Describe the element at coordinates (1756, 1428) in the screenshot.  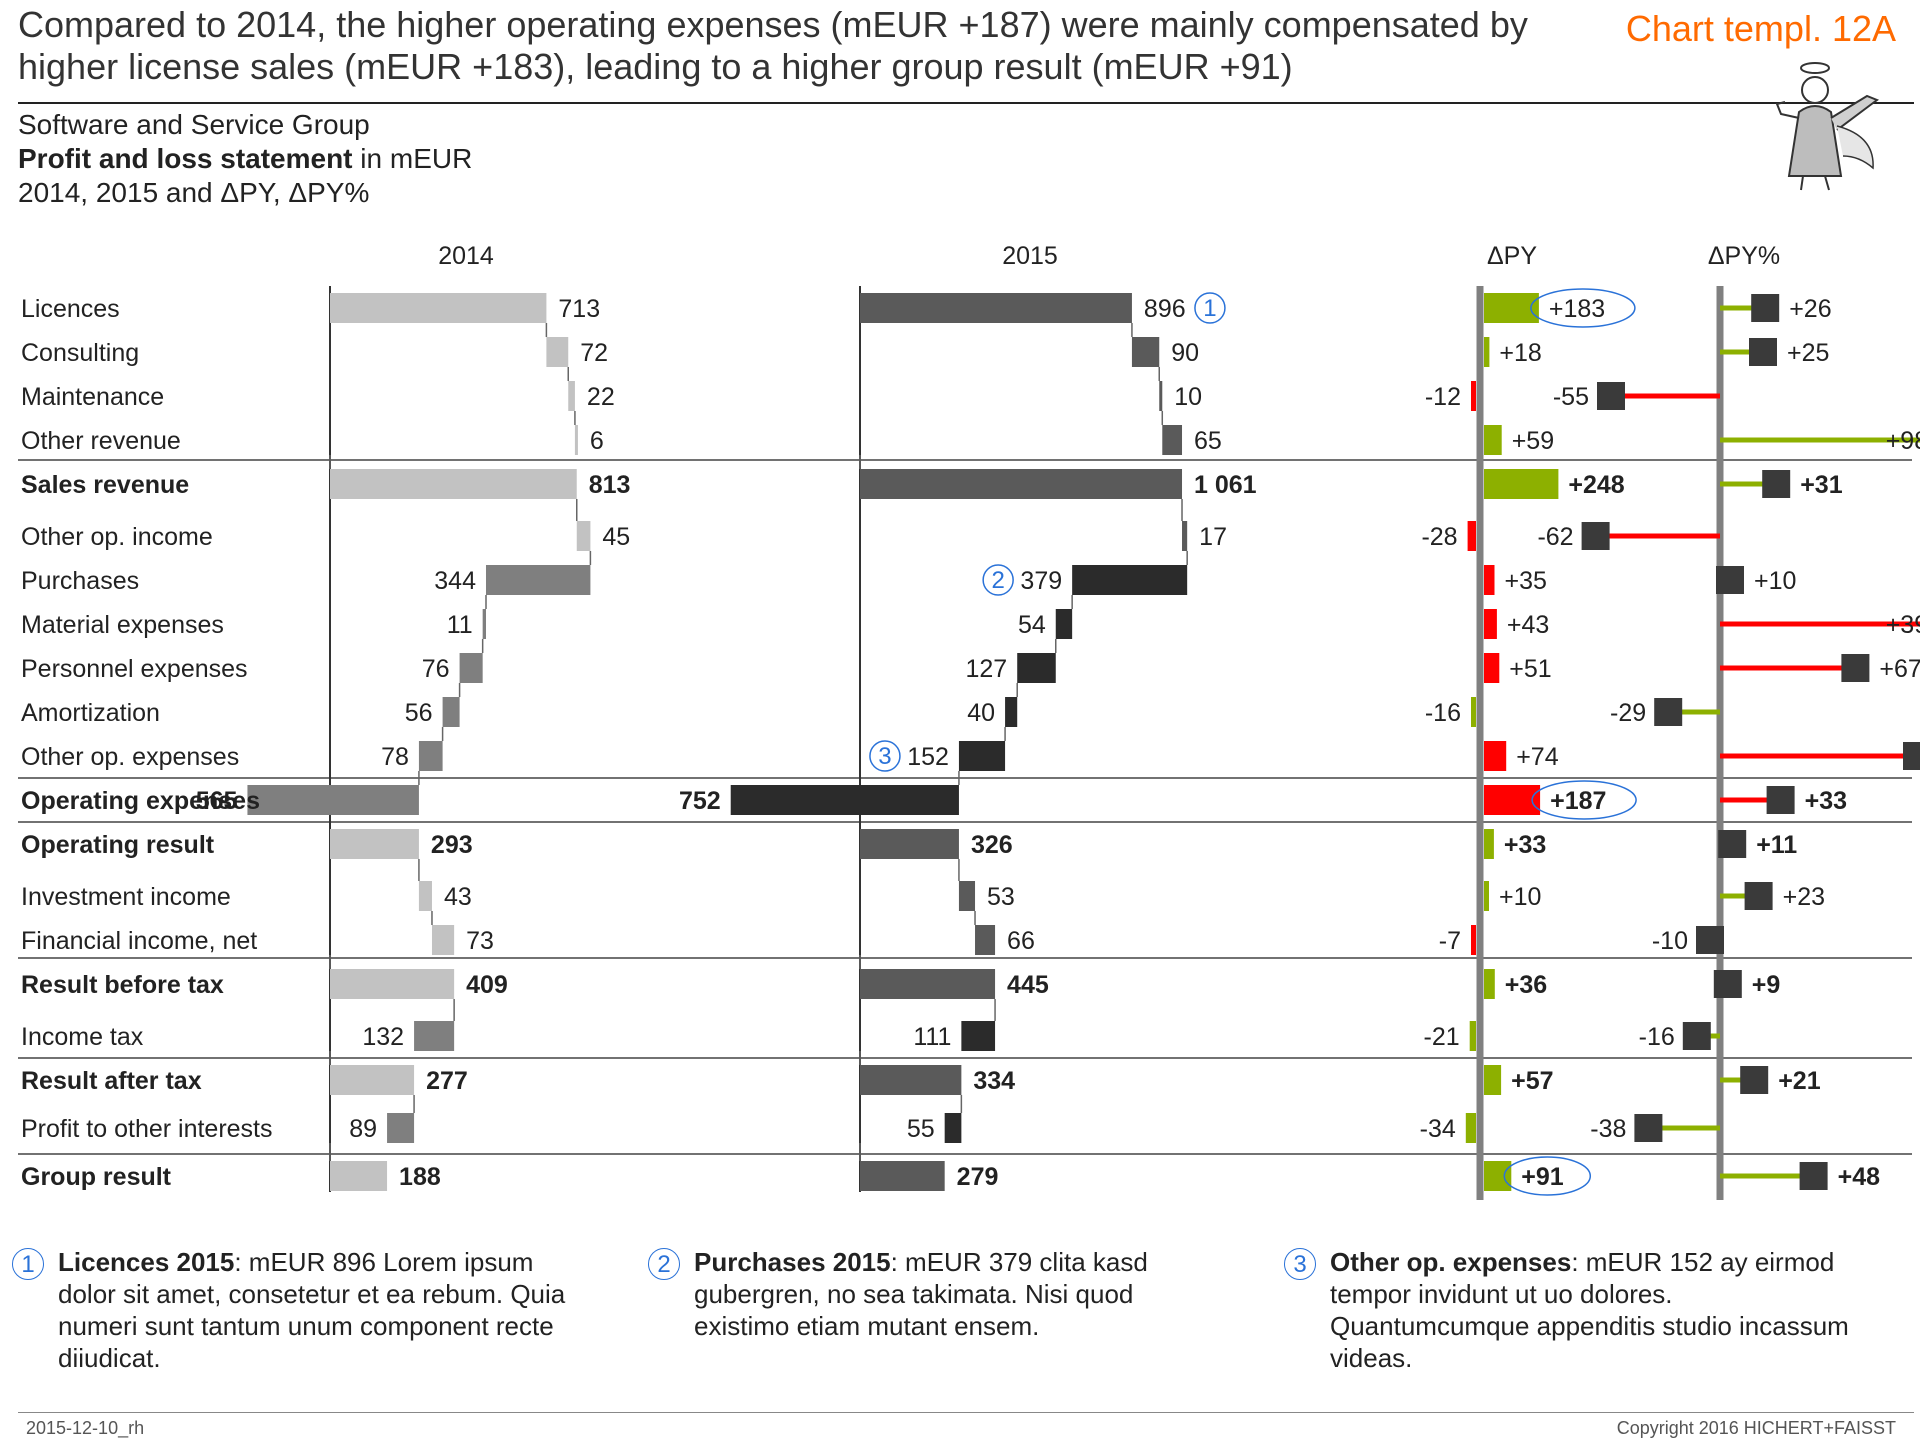
I see `footer-copyright: Copyright 2016 HICHERT+FAISST` at that location.